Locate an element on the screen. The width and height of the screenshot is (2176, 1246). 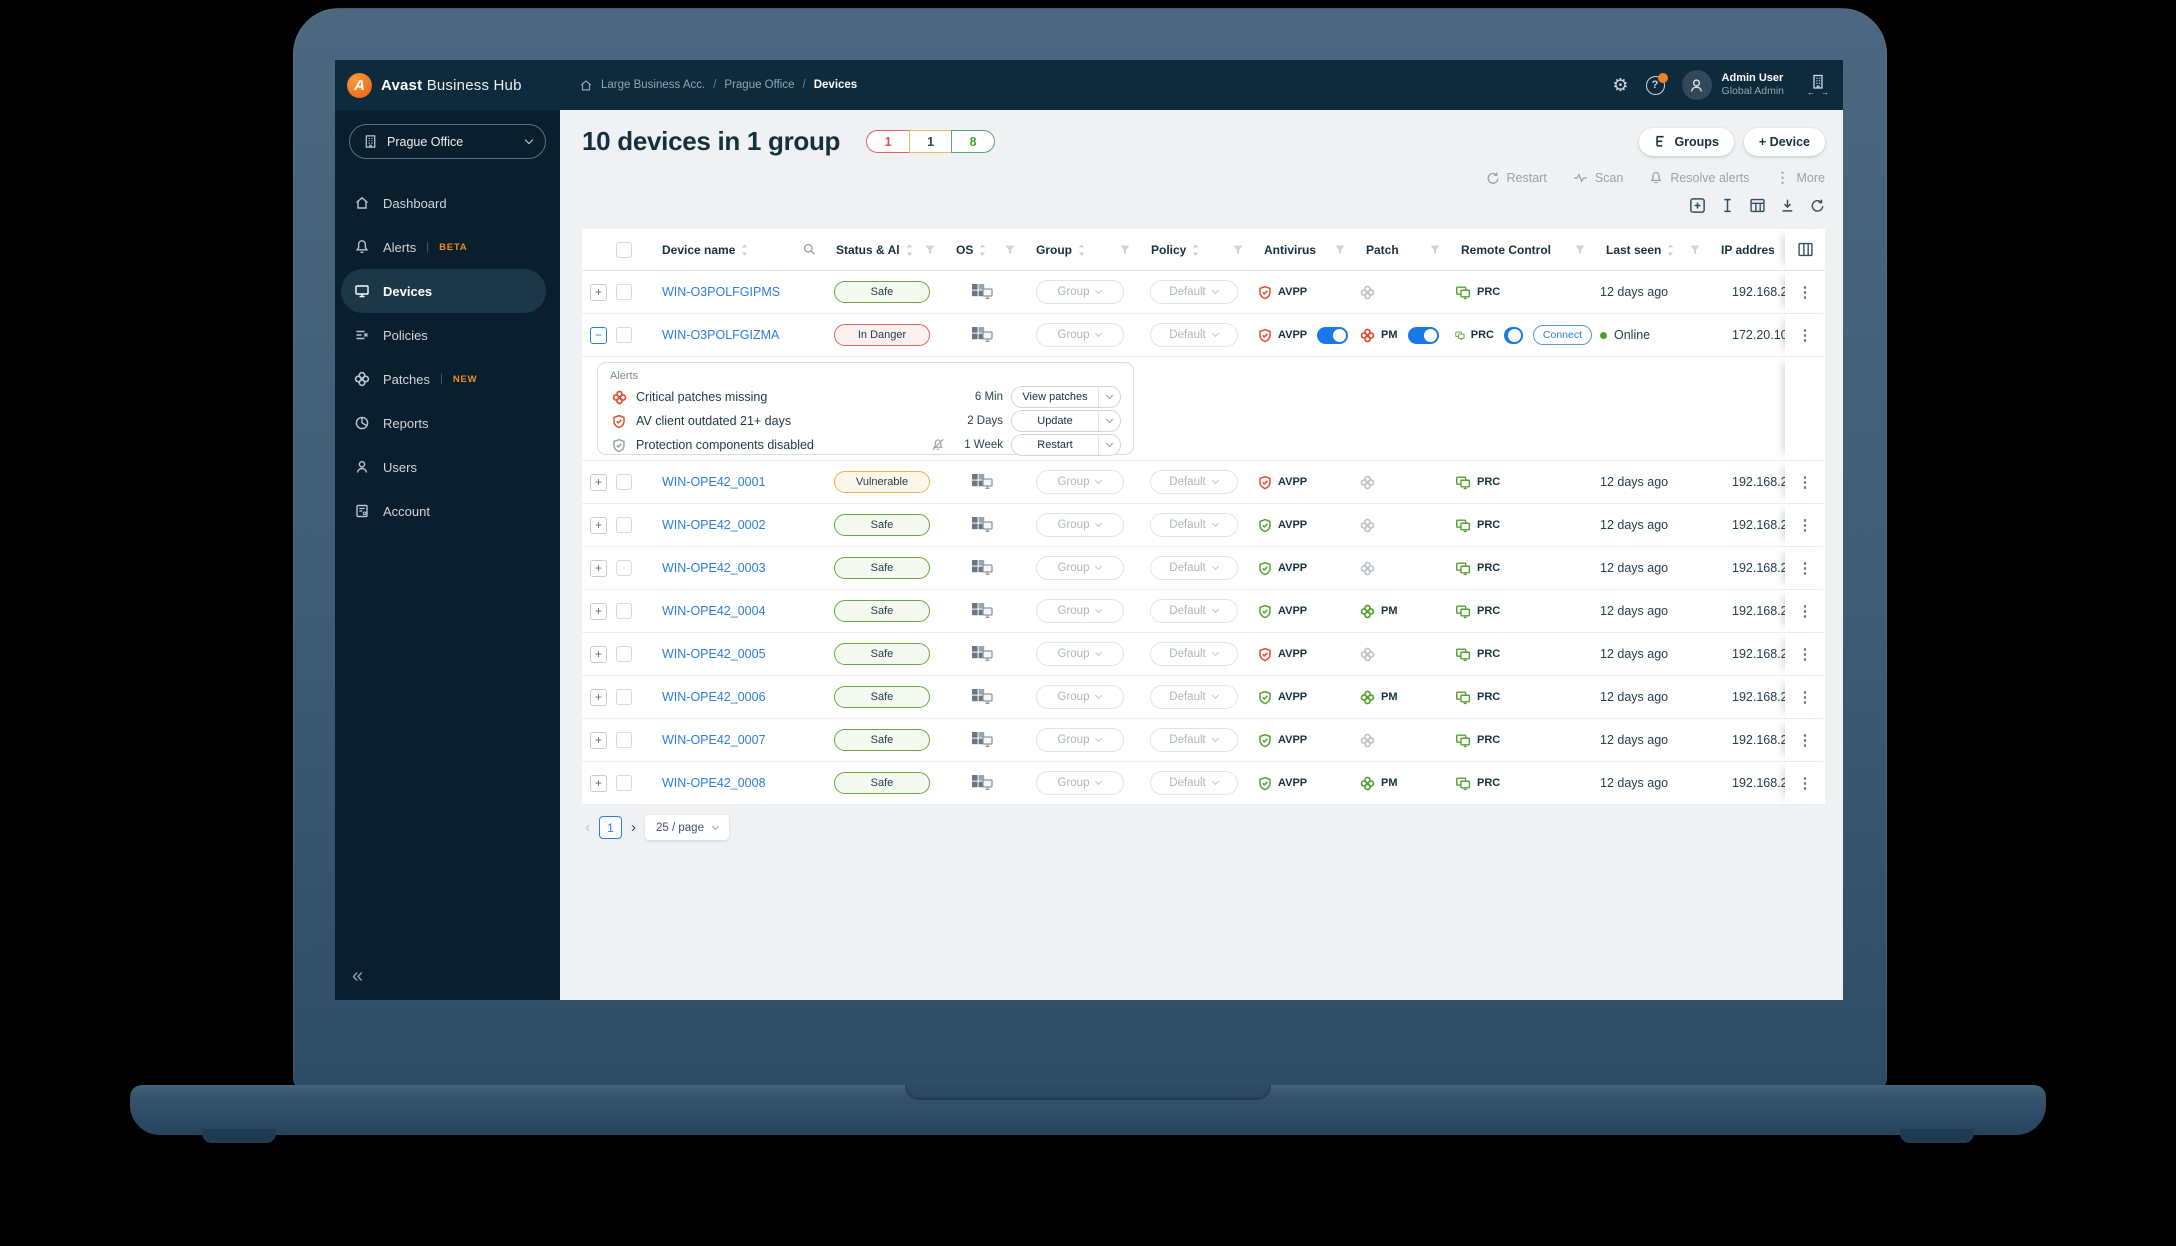
antivirus-toggle is located at coordinates (1333, 335).